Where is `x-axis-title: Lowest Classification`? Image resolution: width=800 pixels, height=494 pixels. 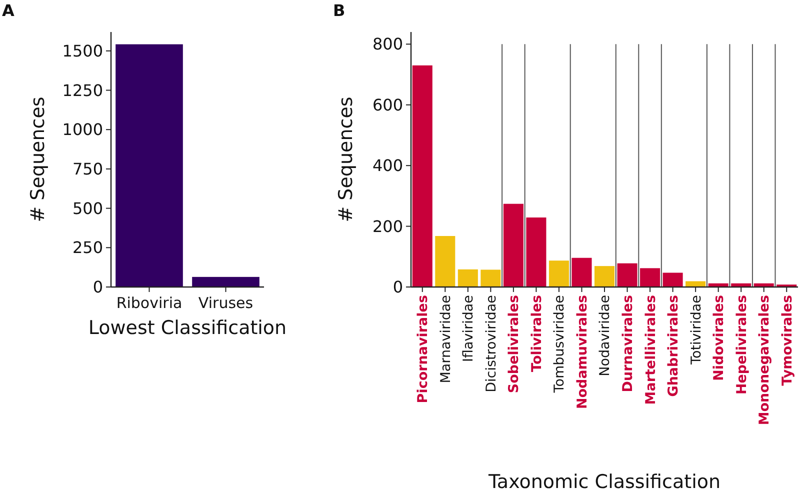 x-axis-title: Lowest Classification is located at coordinates (187, 328).